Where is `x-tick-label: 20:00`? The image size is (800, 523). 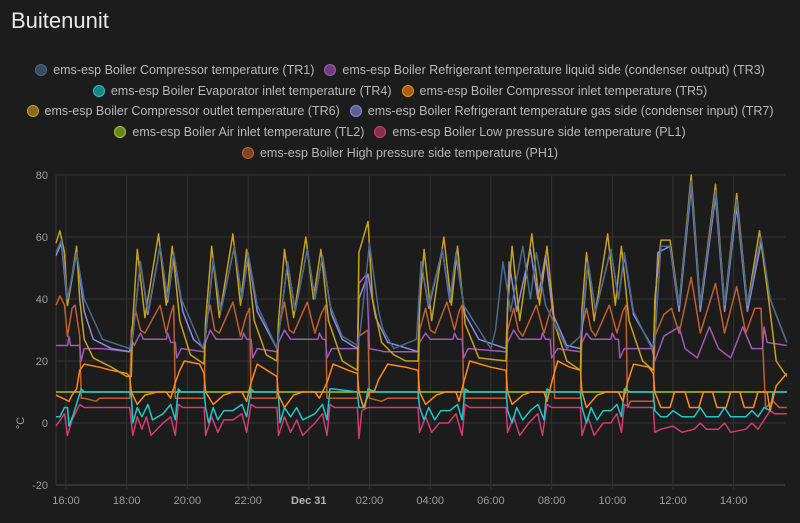
x-tick-label: 20:00 is located at coordinates (188, 501).